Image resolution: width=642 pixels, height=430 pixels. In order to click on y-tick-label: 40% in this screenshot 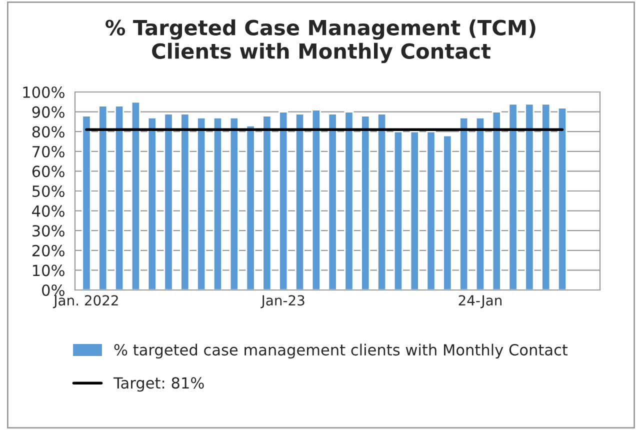, I will do `click(48, 211)`.